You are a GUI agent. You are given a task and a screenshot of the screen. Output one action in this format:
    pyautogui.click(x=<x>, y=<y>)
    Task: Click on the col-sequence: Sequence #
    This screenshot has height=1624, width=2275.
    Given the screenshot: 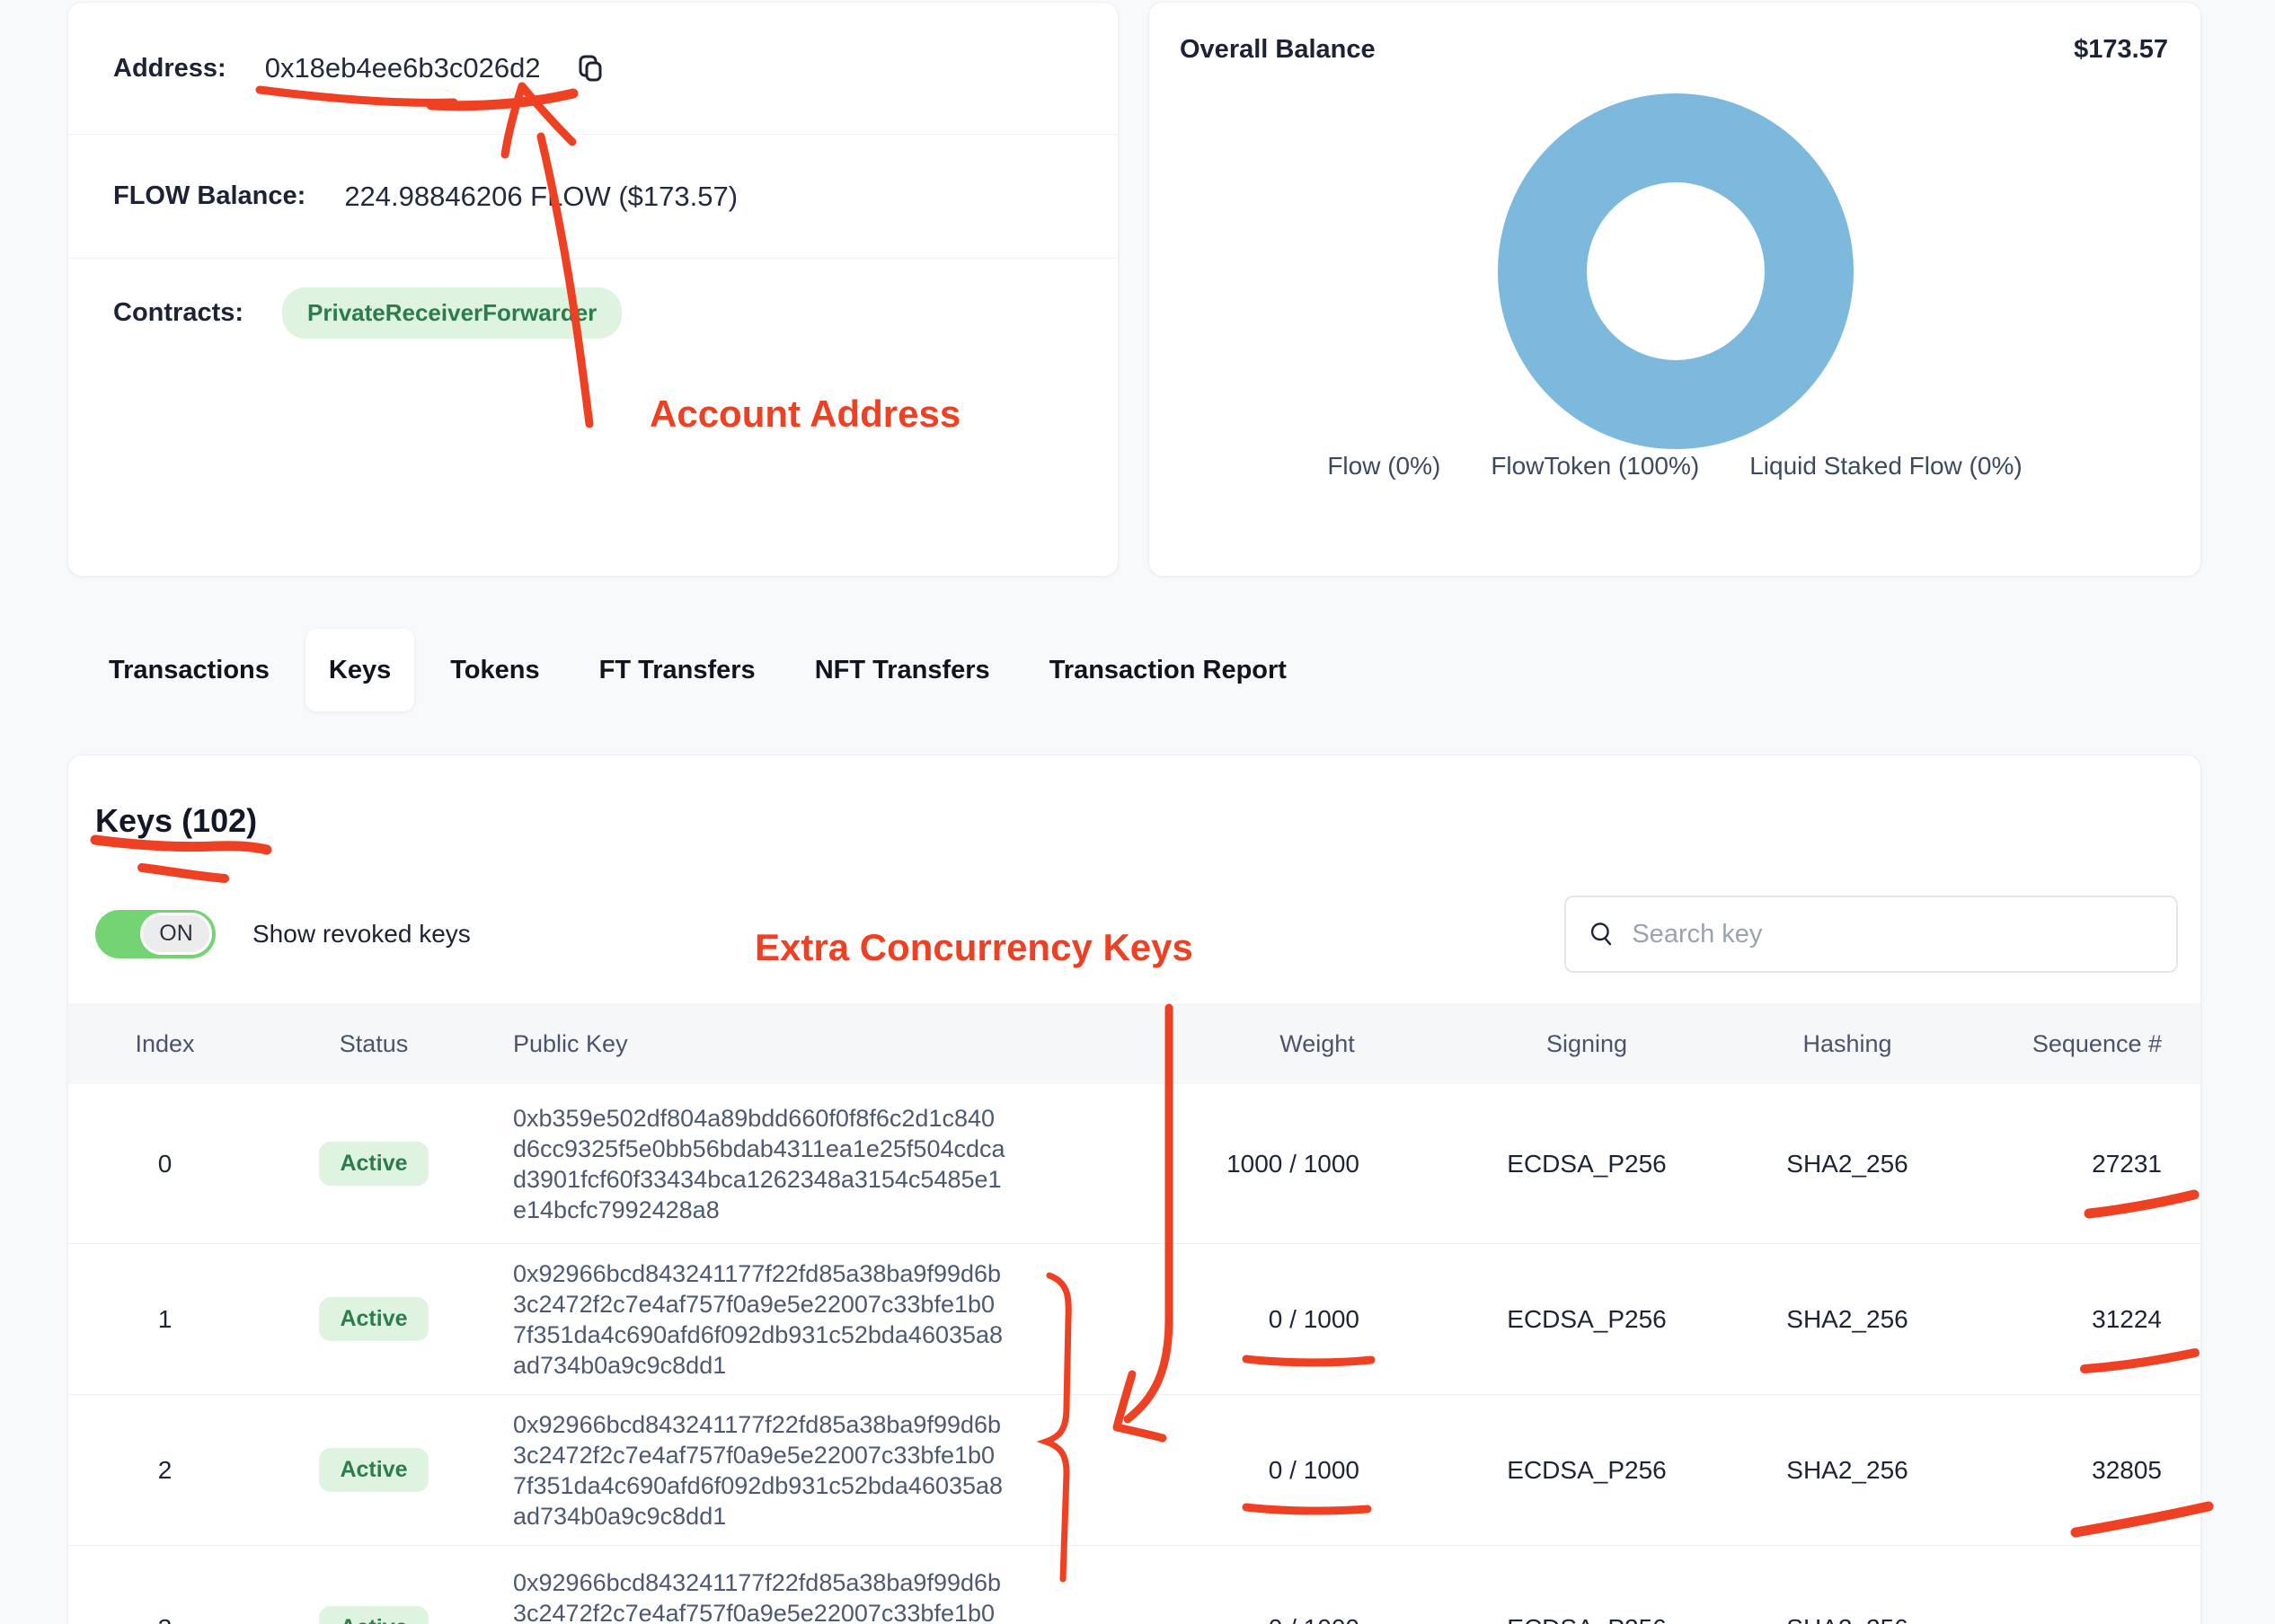 What is the action you would take?
    pyautogui.click(x=2097, y=1043)
    